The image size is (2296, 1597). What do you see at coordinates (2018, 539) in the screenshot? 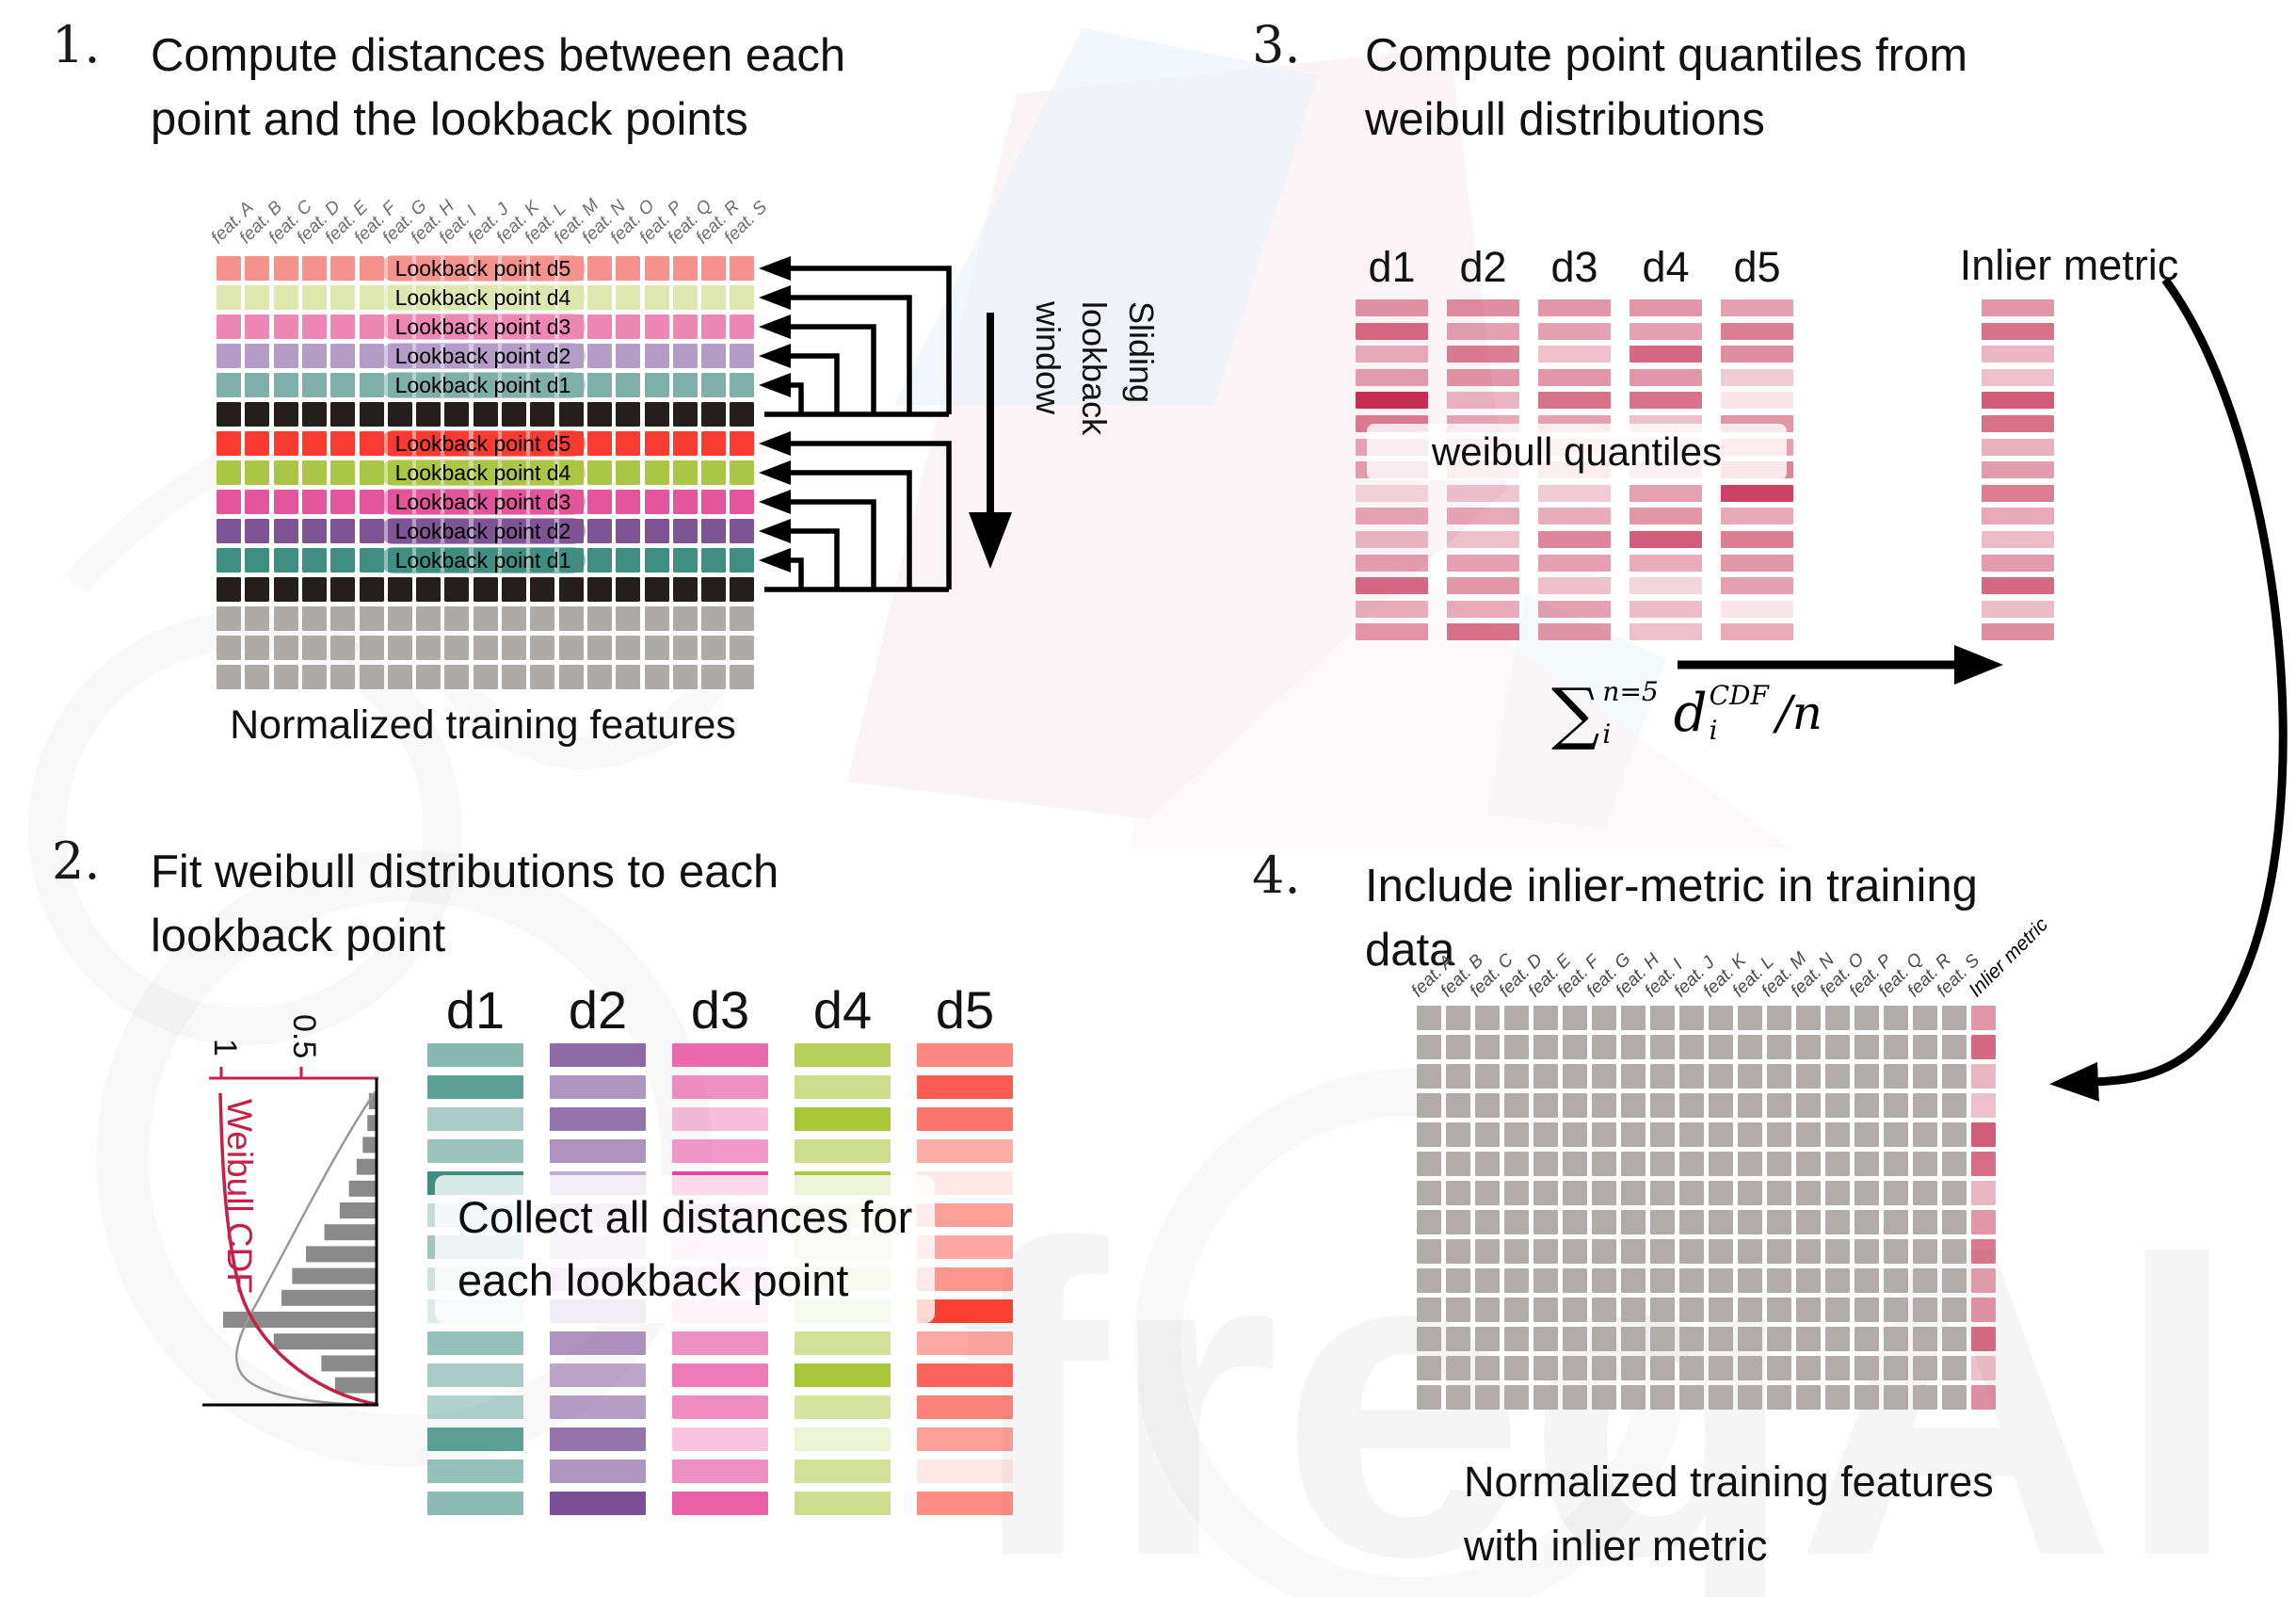
I see `inlier-metric-bar` at bounding box center [2018, 539].